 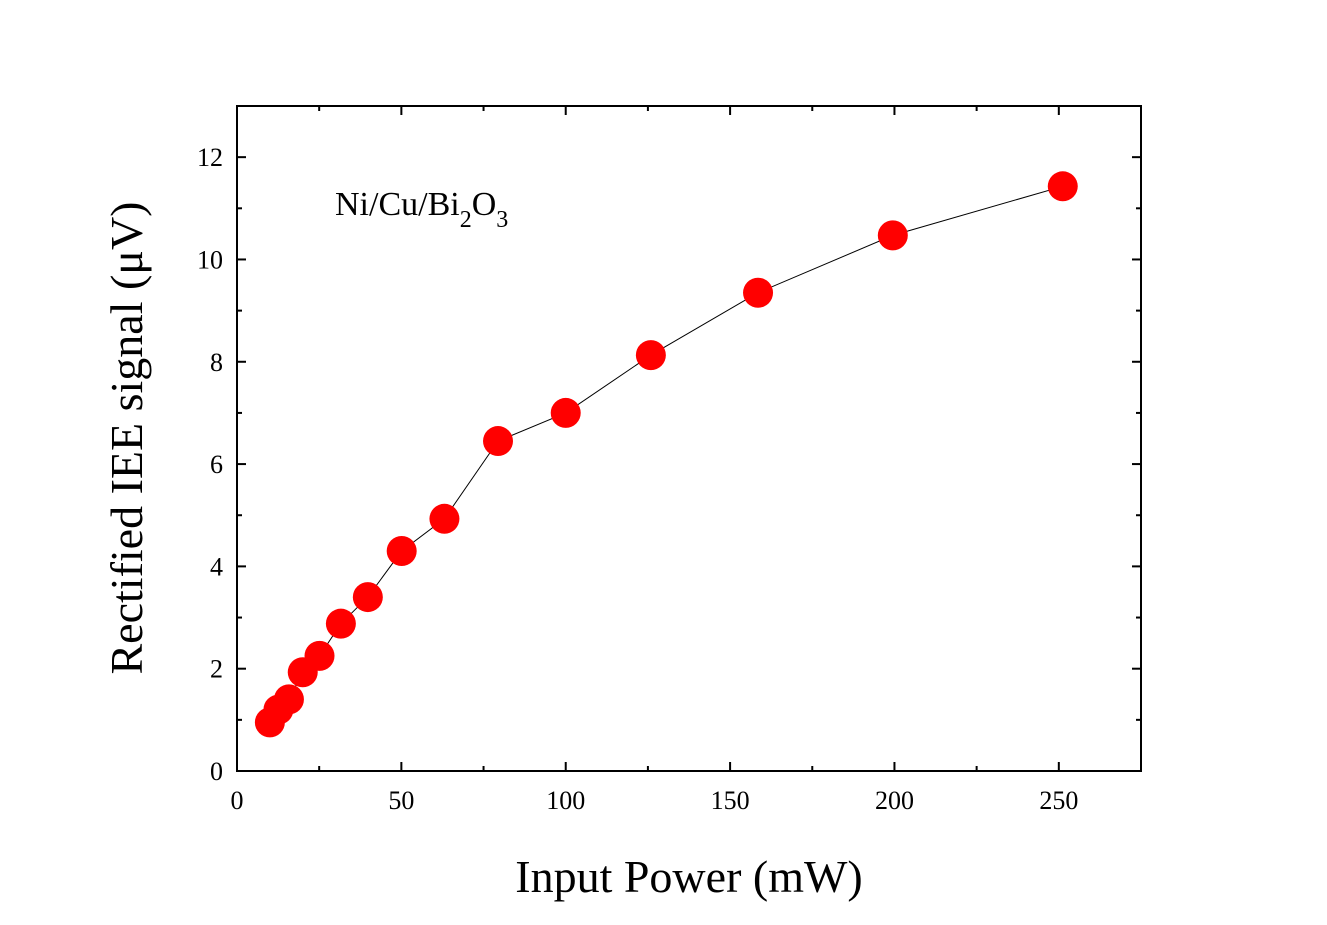 I want to click on y-tick-label: 6, so click(x=216, y=464).